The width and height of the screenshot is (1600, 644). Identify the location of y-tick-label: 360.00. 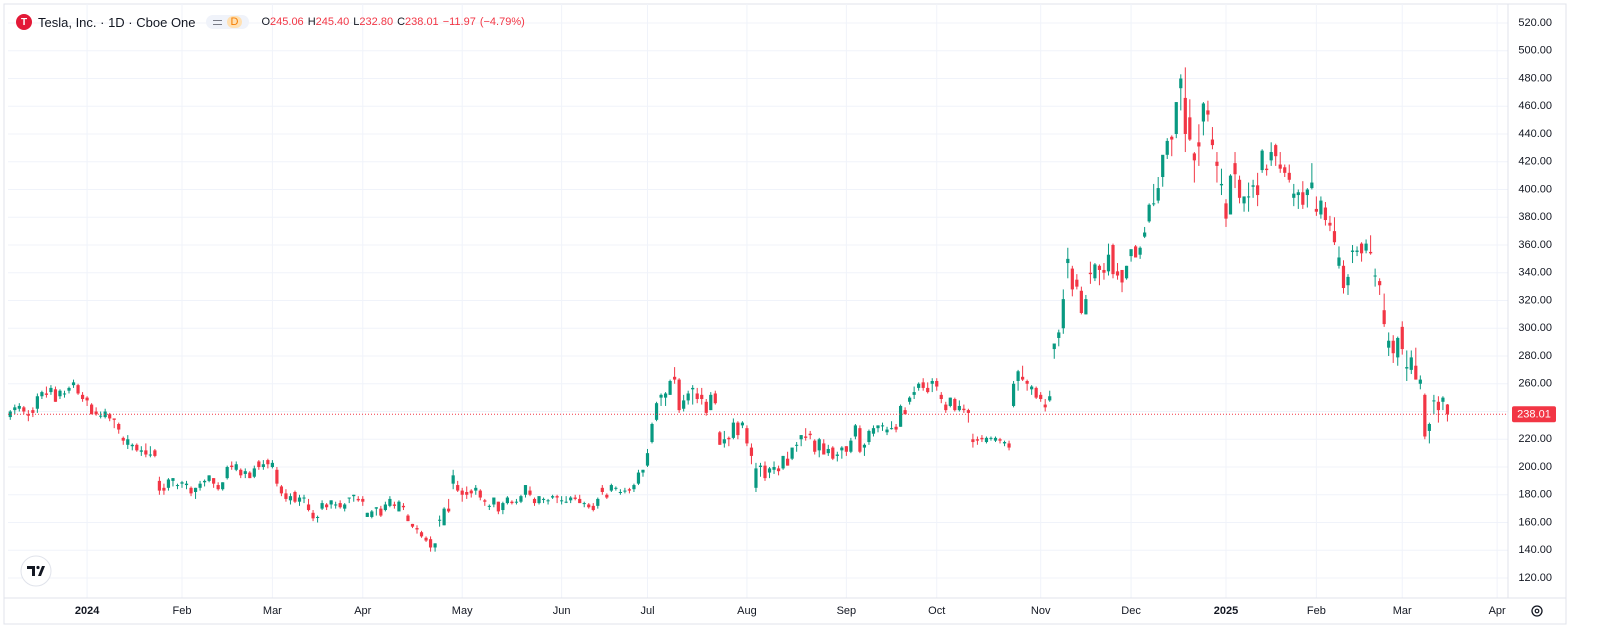
(1535, 245).